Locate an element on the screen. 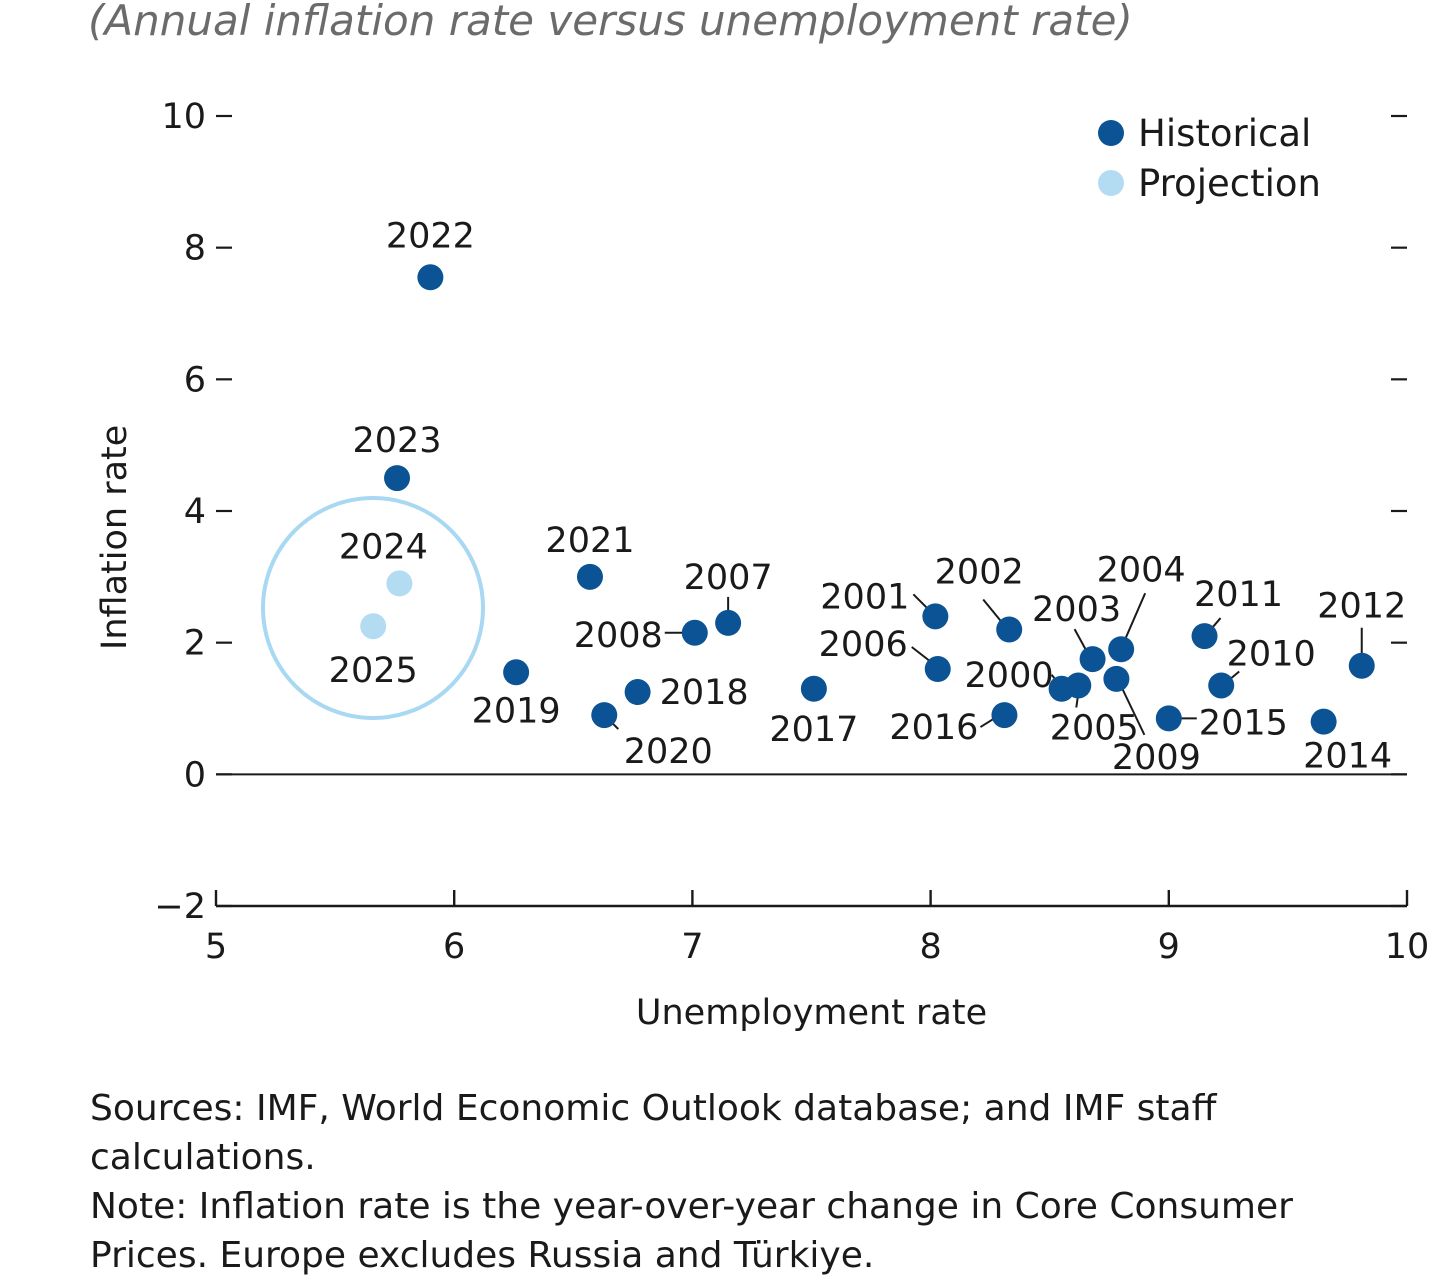  point-2014 is located at coordinates (1323, 721).